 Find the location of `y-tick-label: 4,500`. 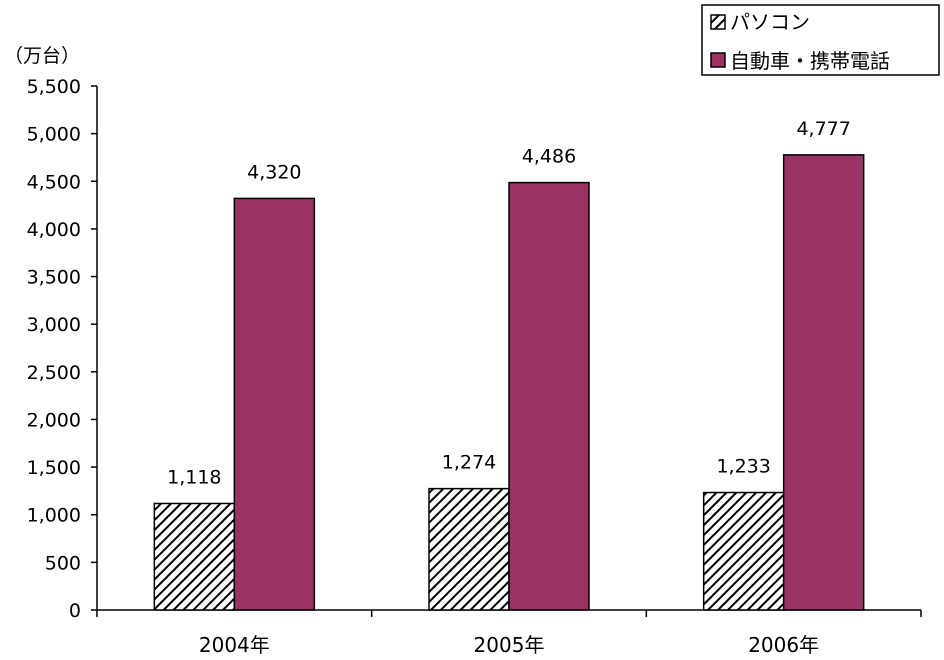

y-tick-label: 4,500 is located at coordinates (54, 182).